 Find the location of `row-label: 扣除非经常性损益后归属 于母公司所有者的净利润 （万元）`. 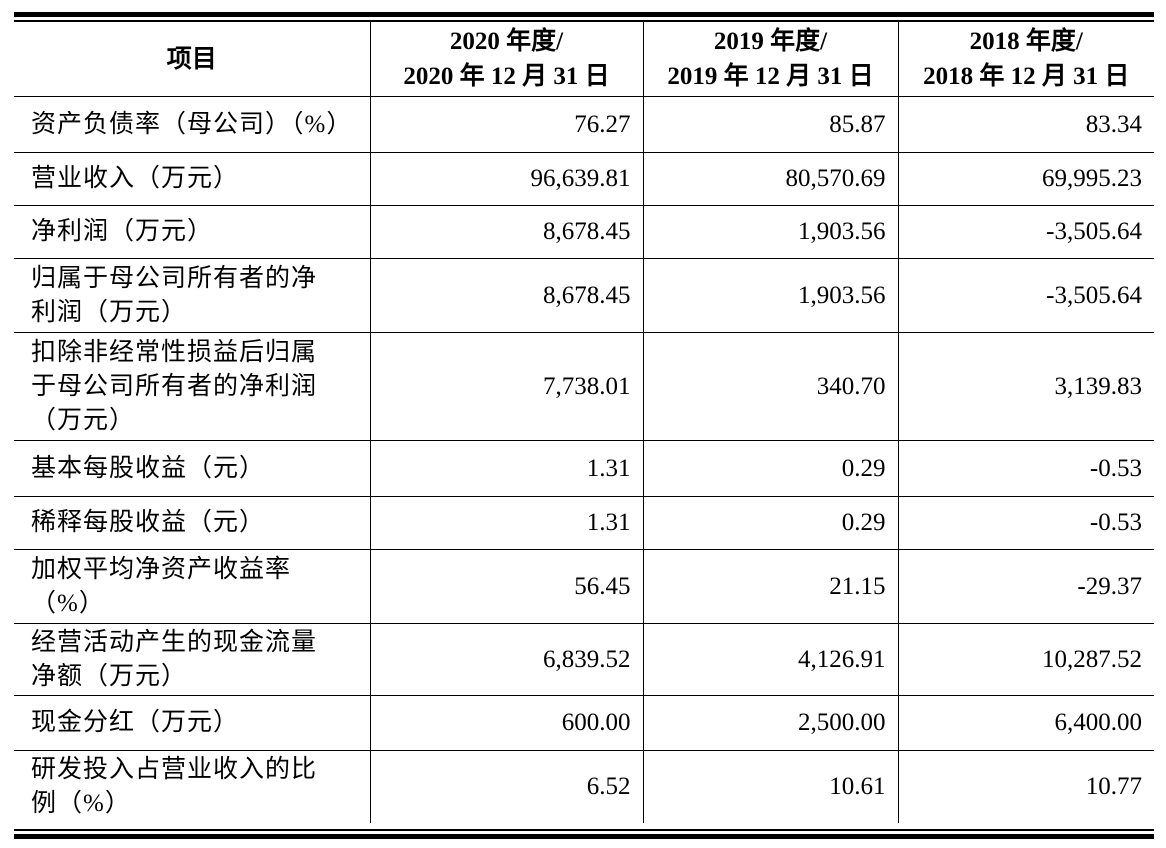

row-label: 扣除非经常性损益后归属 于母公司所有者的净利润 （万元） is located at coordinates (192, 386).